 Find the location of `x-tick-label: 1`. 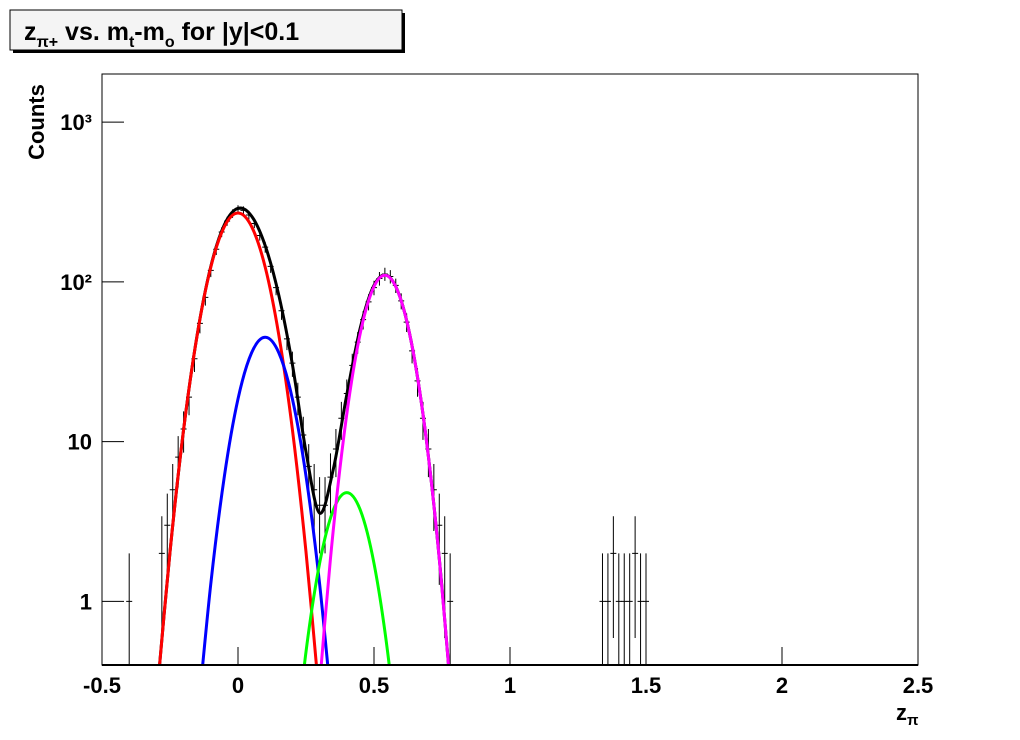

x-tick-label: 1 is located at coordinates (510, 685).